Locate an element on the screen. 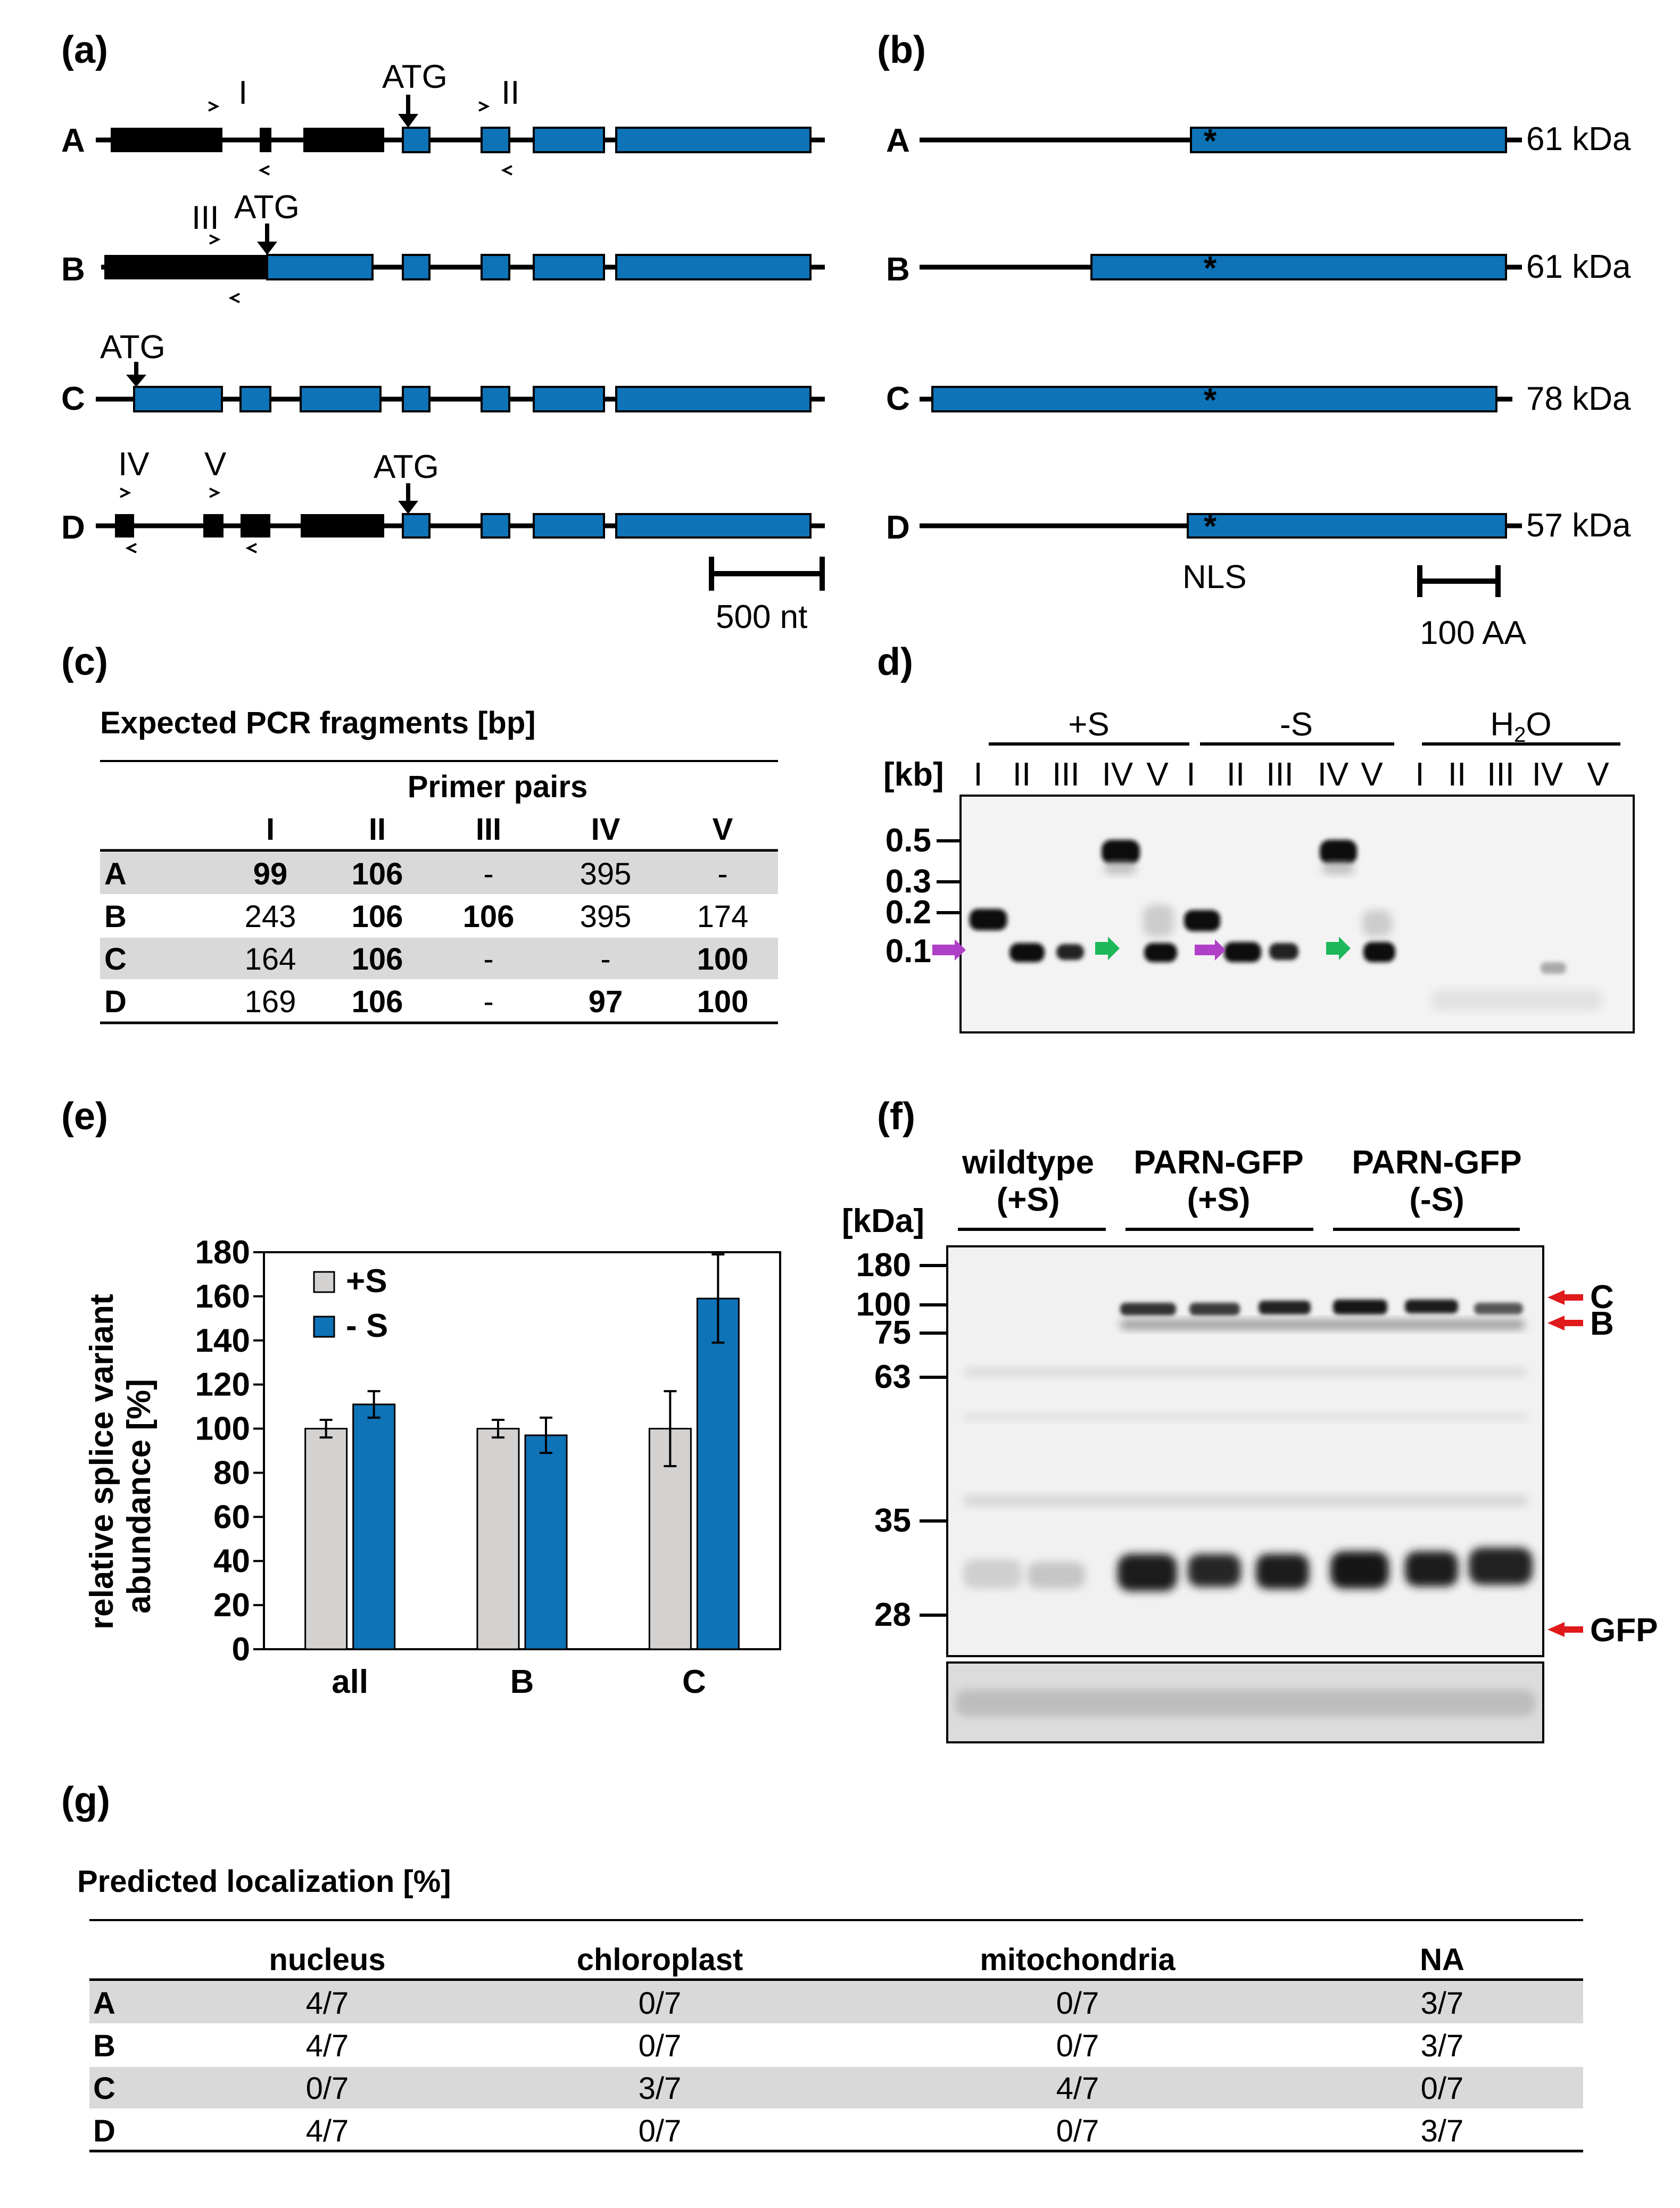 Image resolution: width=1680 pixels, height=2208 pixels. gene-row-b: B ATG III is located at coordinates (443, 246).